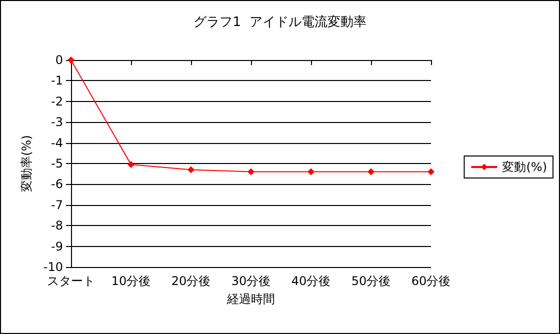 The height and width of the screenshot is (334, 560). Describe the element at coordinates (431, 281) in the screenshot. I see `x-tick-label: 60分後` at that location.